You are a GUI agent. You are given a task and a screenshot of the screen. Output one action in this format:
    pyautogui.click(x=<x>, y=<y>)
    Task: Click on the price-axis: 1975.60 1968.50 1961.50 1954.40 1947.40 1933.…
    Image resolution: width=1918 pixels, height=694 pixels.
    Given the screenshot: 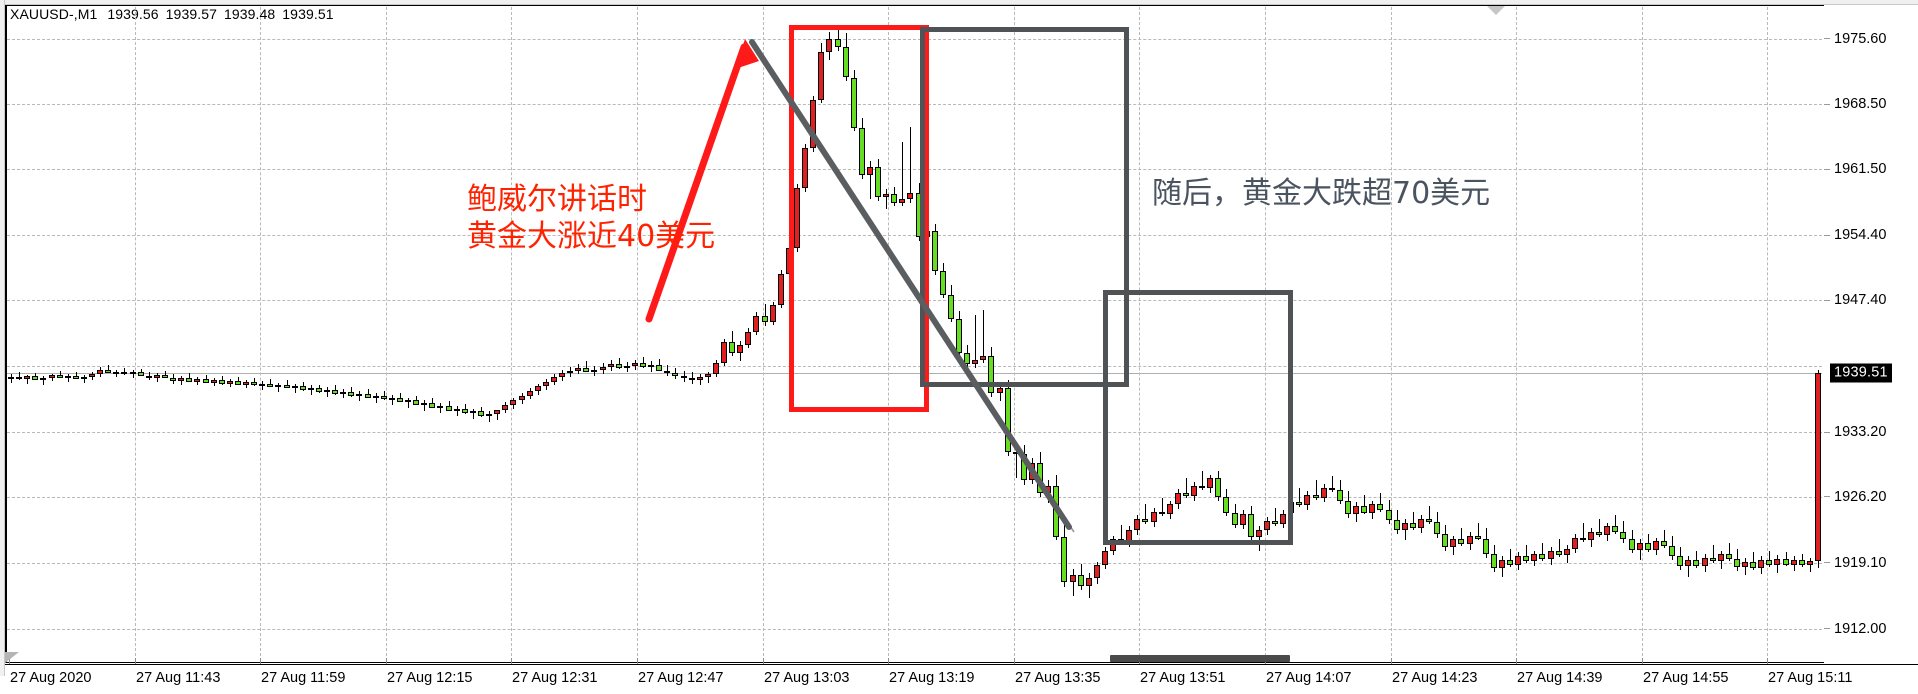 What is the action you would take?
    pyautogui.click(x=1871, y=334)
    